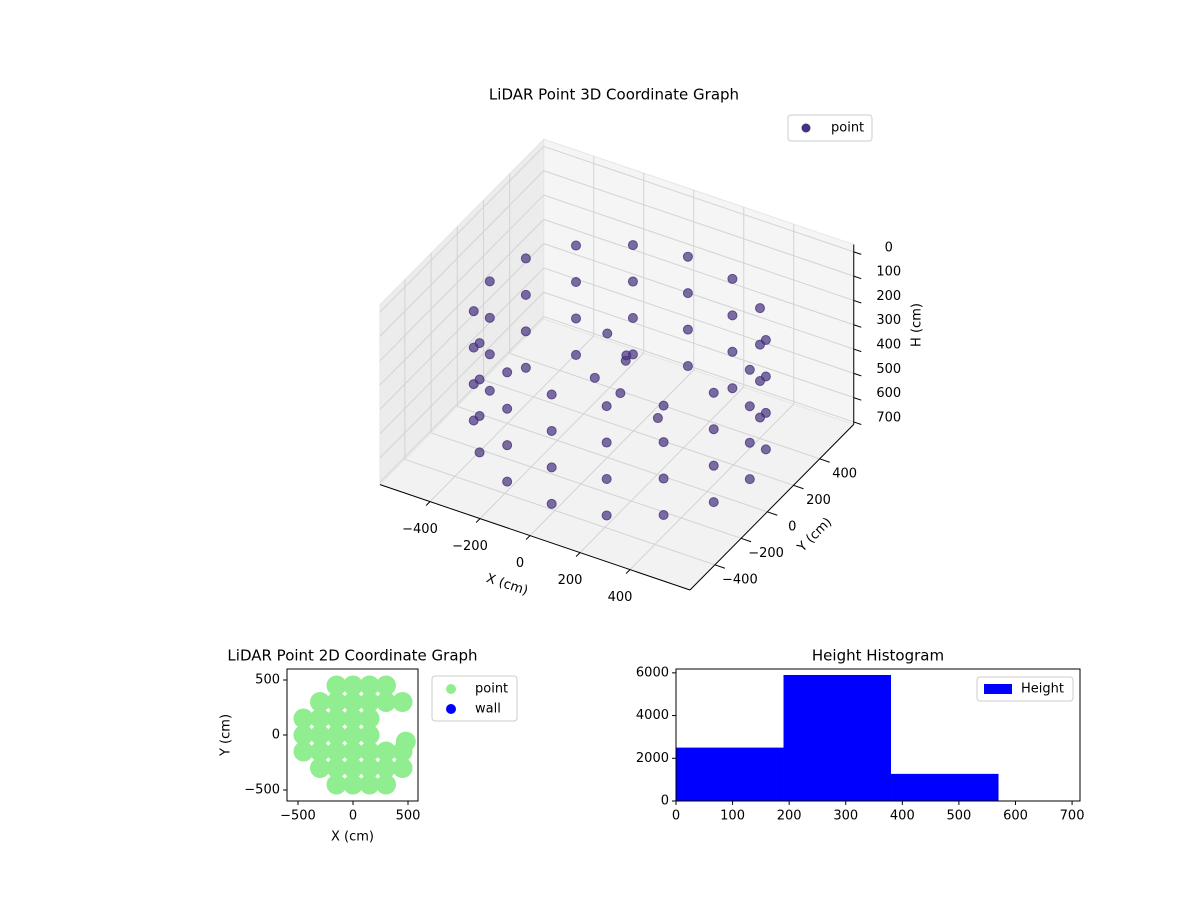 The image size is (1200, 900). I want to click on x-axis-label: X (cm), so click(352, 837).